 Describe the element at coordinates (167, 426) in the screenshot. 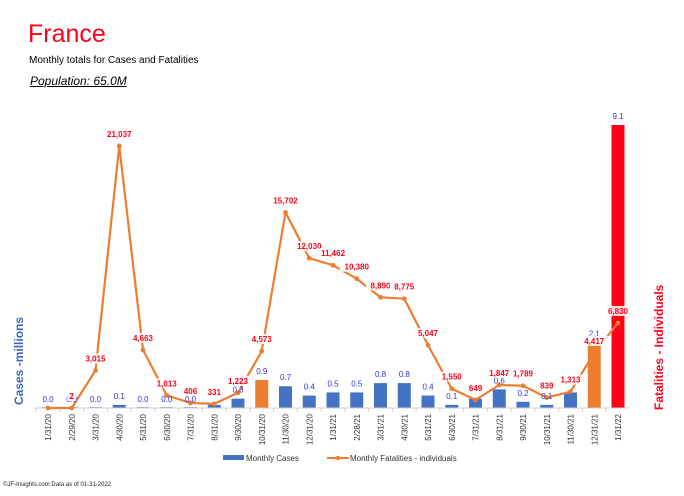

I see `x-tick-label: 6/30/20` at that location.